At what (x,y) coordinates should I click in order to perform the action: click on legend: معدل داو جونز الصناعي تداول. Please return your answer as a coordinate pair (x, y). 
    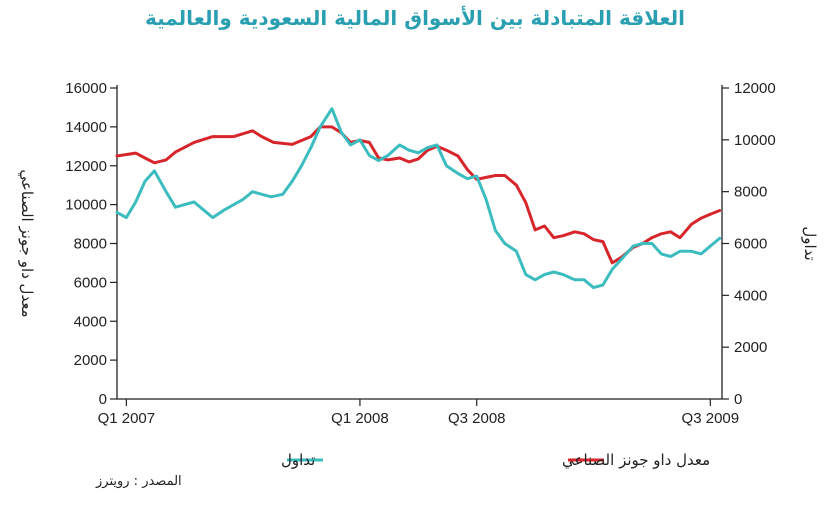
    Looking at the image, I should click on (495, 460).